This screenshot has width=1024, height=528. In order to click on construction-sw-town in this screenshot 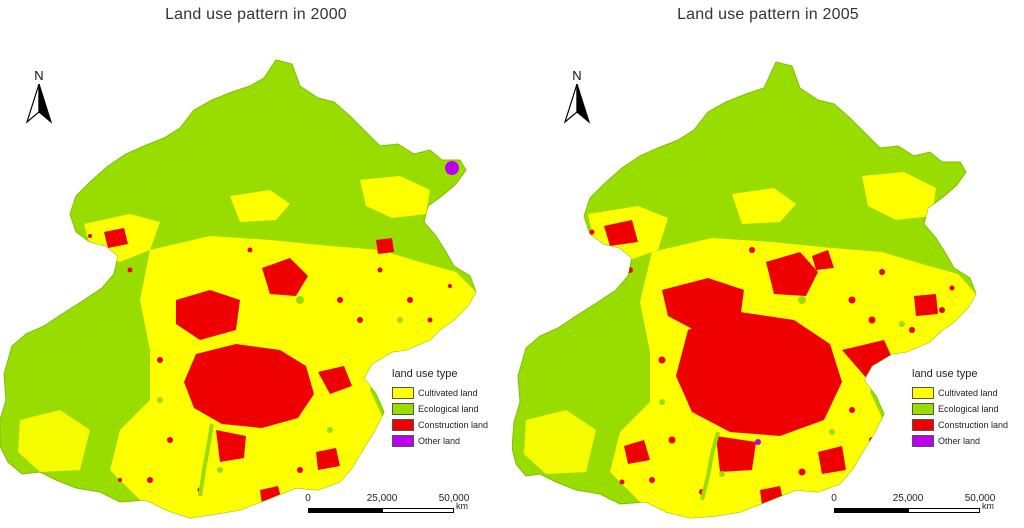, I will do `click(637, 452)`.